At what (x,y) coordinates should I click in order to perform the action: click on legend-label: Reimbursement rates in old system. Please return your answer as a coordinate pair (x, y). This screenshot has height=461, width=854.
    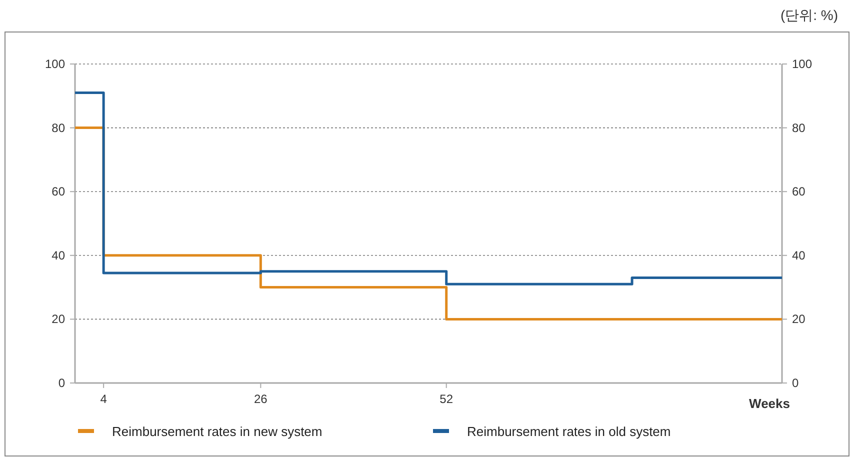
    Looking at the image, I should click on (569, 431).